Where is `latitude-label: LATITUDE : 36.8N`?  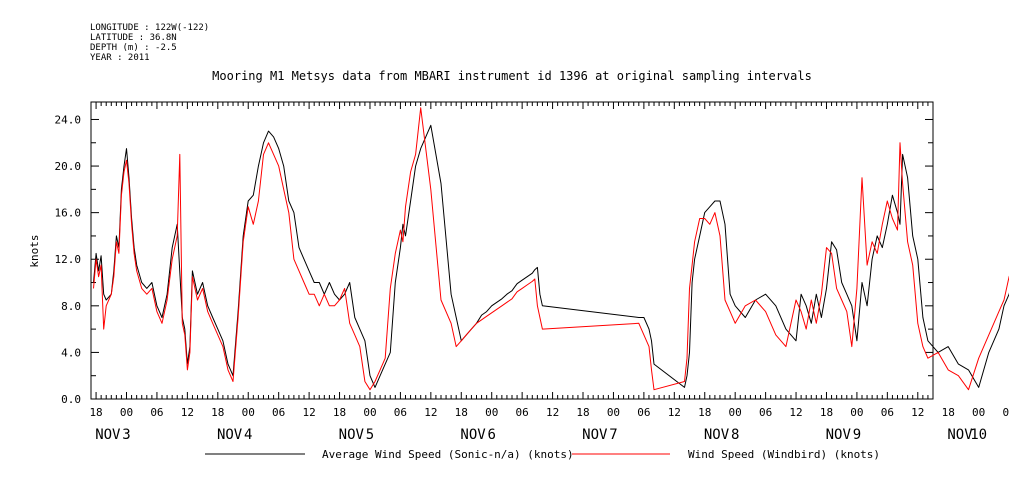
latitude-label: LATITUDE : 36.8N is located at coordinates (133, 38).